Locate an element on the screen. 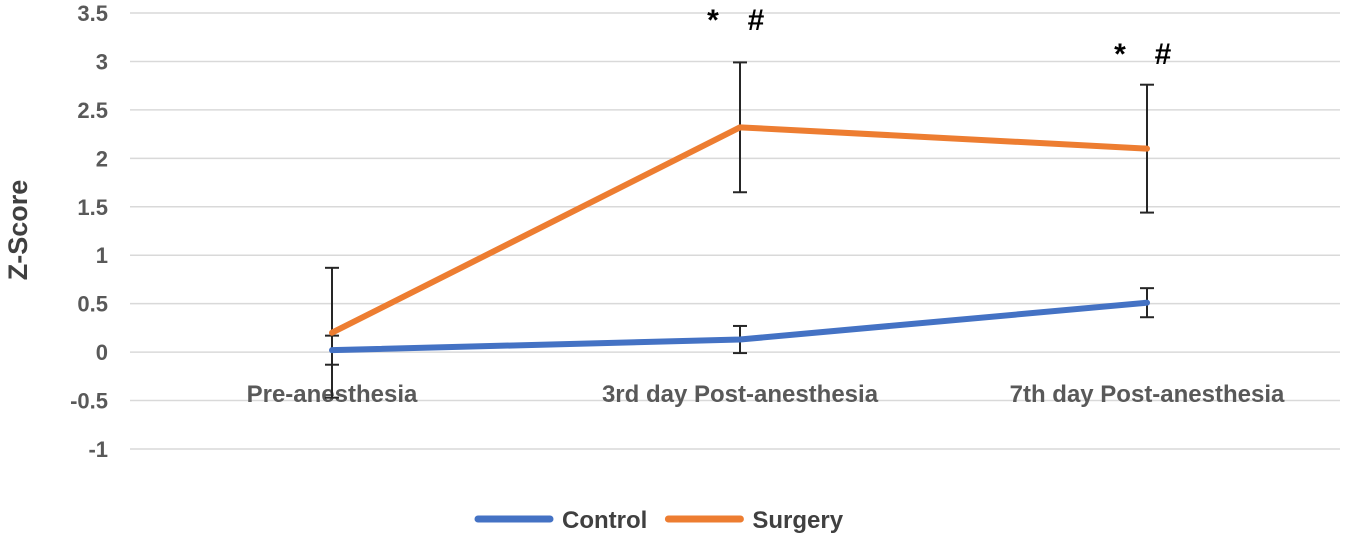  y-tick-label: 3.5 is located at coordinates (92, 13).